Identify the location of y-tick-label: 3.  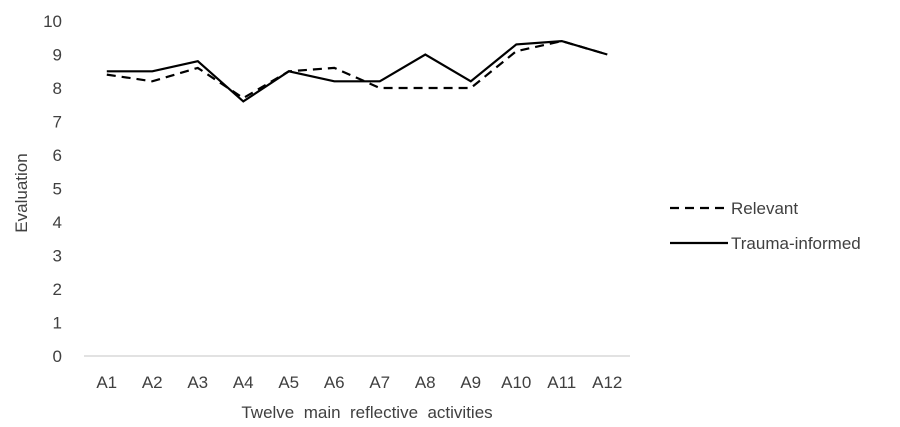
(57, 256).